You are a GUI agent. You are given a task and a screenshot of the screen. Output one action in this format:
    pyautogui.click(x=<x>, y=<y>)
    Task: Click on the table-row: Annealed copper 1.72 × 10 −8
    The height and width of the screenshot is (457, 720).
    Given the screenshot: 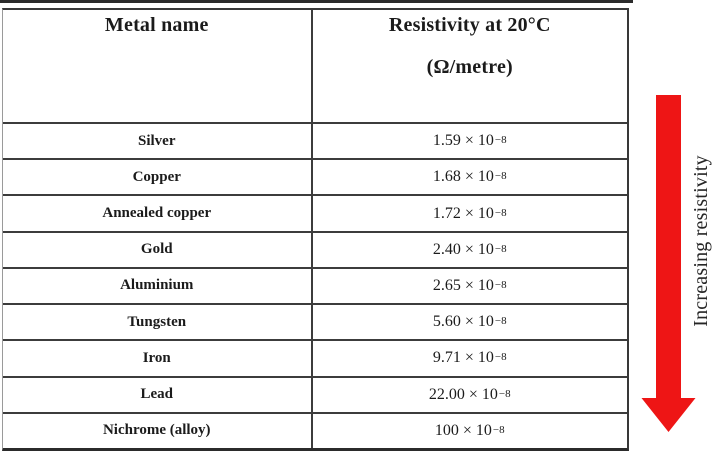 What is the action you would take?
    pyautogui.click(x=315, y=212)
    